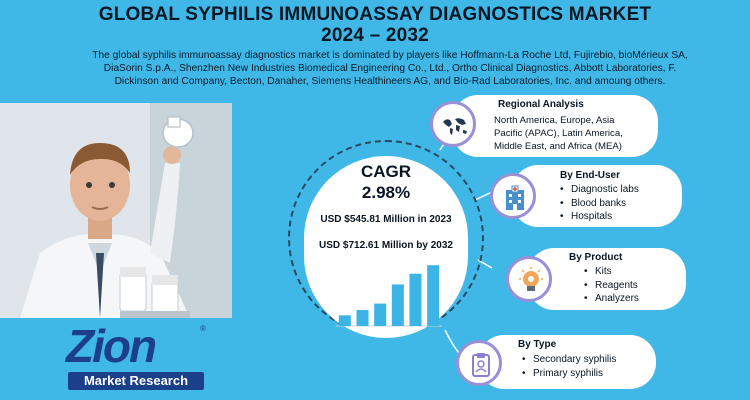 This screenshot has height=400, width=750. I want to click on market-size-2032: USD $712.61 Million by 2032, so click(386, 245).